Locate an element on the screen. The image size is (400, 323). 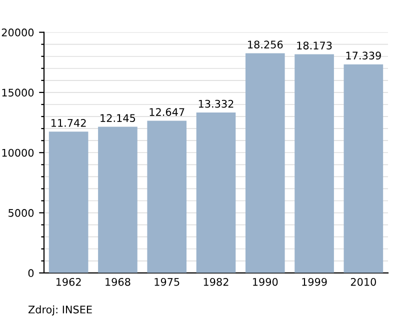
y-tick-label: 0 is located at coordinates (31, 273).